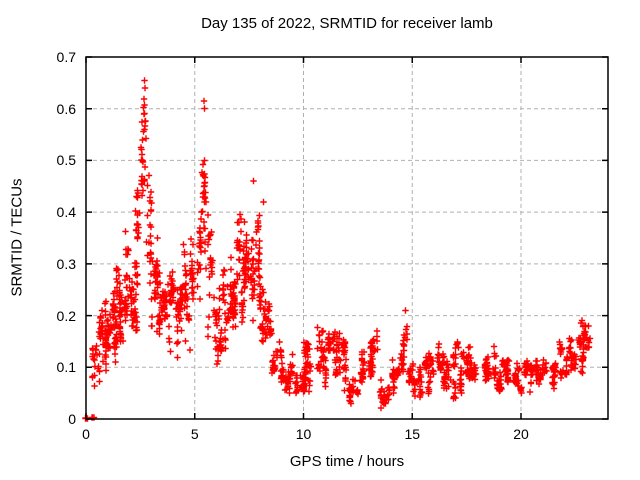 The image size is (640, 480). Describe the element at coordinates (66, 212) in the screenshot. I see `y-tick-label: 0.4` at that location.